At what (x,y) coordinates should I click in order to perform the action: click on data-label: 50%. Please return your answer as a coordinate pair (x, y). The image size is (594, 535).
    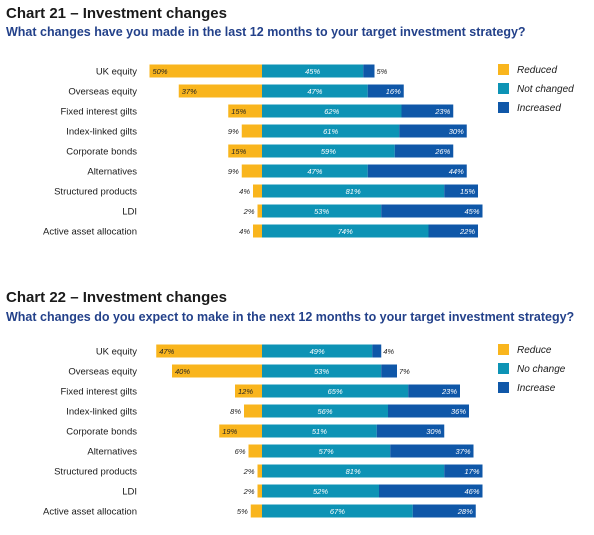
    Looking at the image, I should click on (160, 71).